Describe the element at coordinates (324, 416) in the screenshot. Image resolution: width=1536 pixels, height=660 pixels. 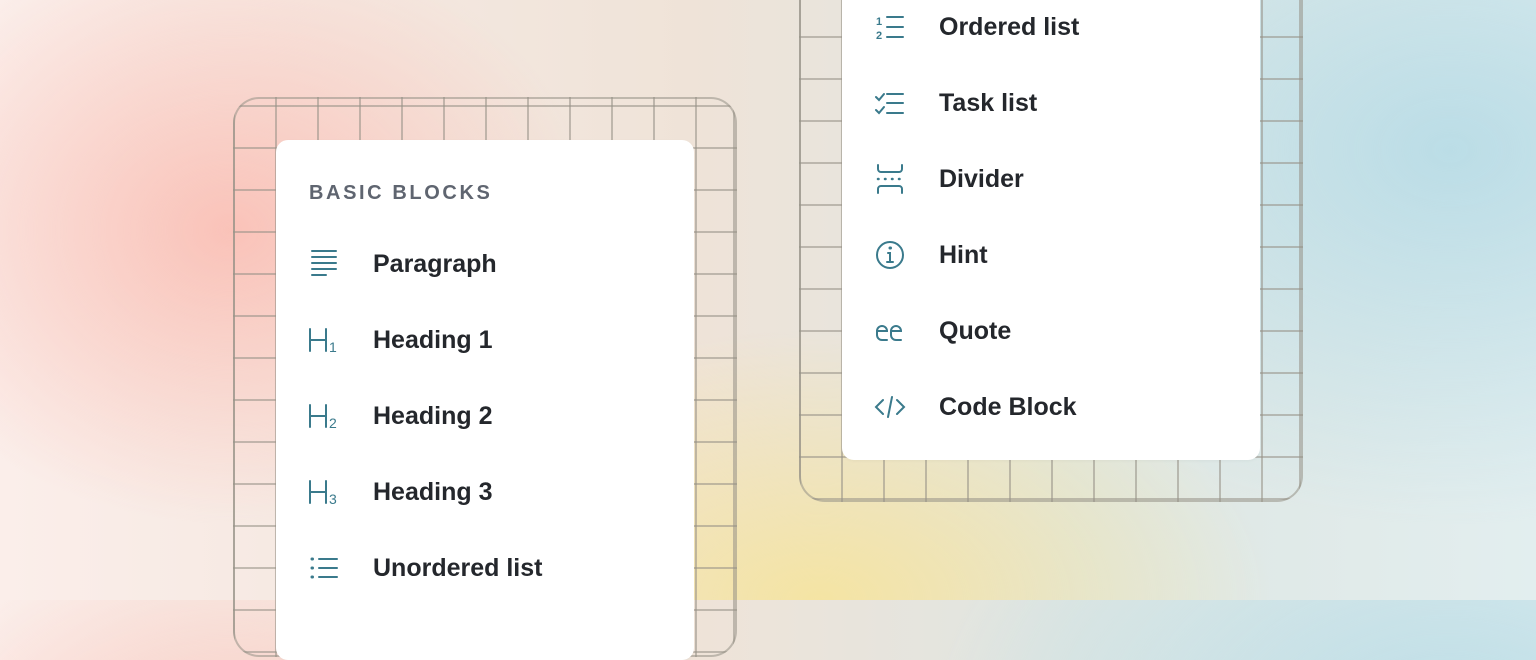
I see `heading-2-icon: 2` at that location.